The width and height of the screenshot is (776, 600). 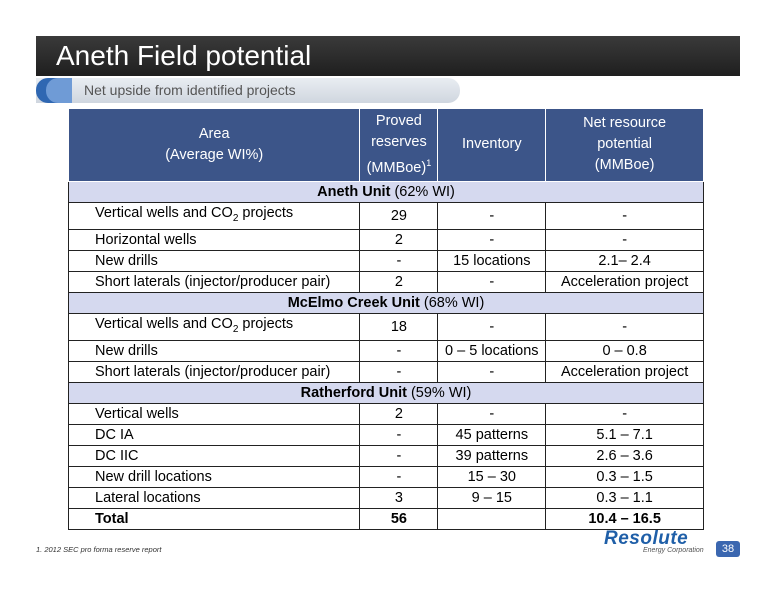 What do you see at coordinates (624, 260) in the screenshot?
I see `table-cell: 2.1– 2.4` at bounding box center [624, 260].